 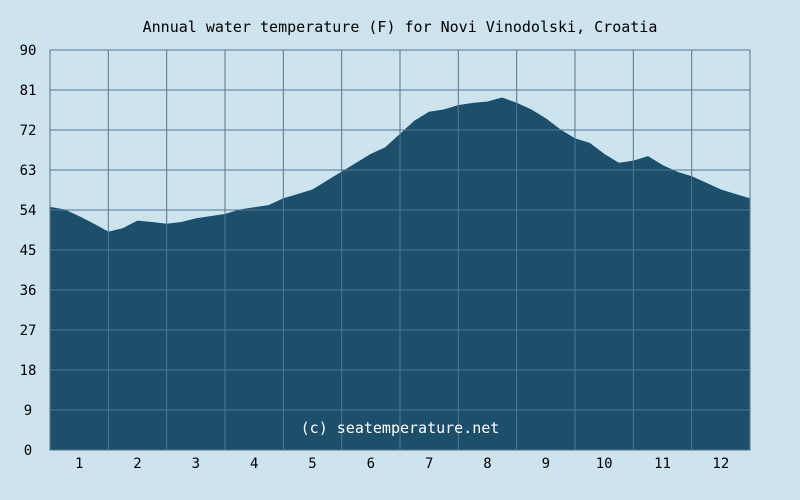 I want to click on x-tick-label: 2, so click(x=137, y=464).